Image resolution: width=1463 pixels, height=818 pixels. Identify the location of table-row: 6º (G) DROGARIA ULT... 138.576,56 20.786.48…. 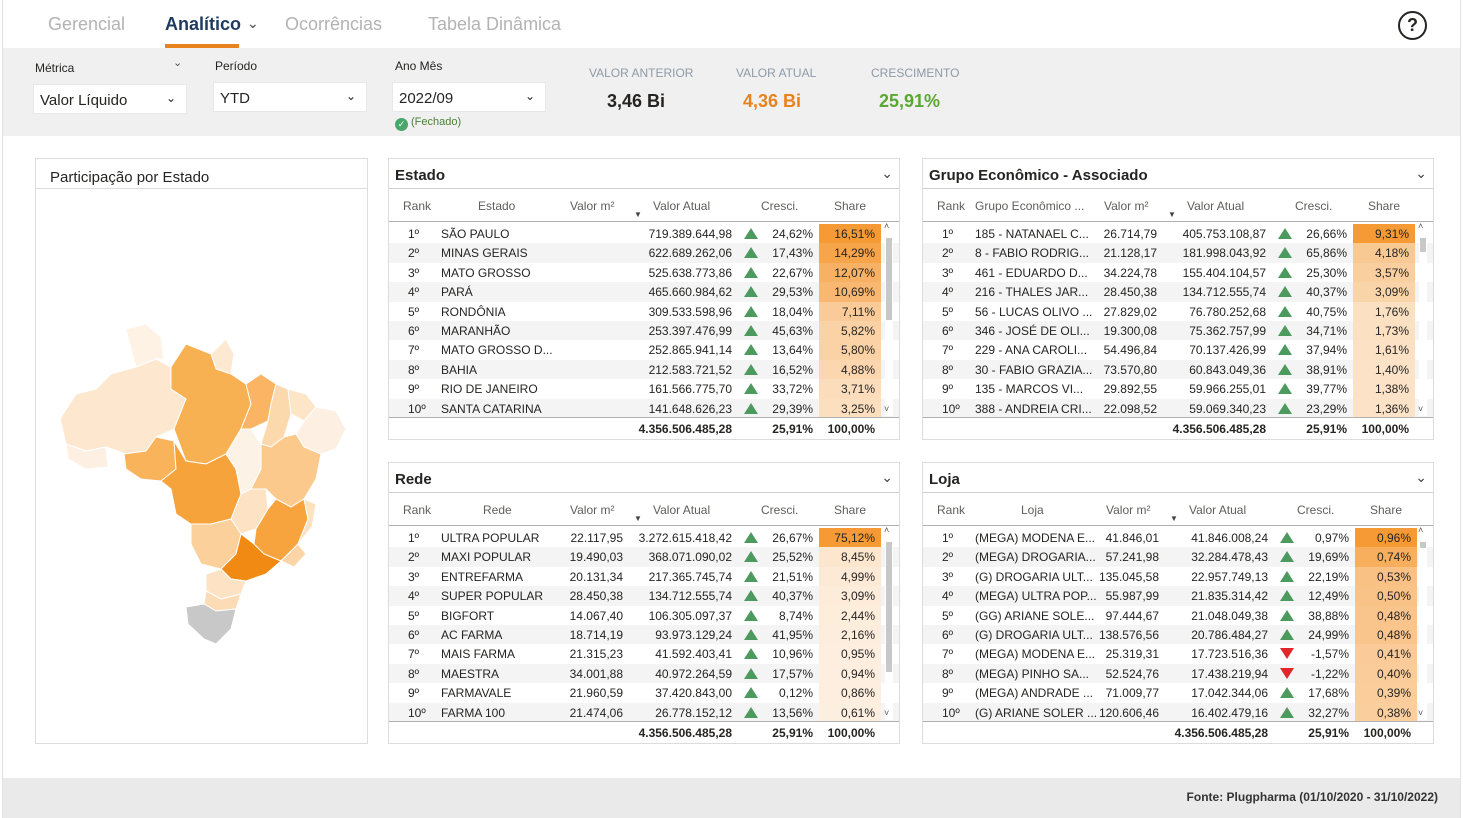
(1178, 635).